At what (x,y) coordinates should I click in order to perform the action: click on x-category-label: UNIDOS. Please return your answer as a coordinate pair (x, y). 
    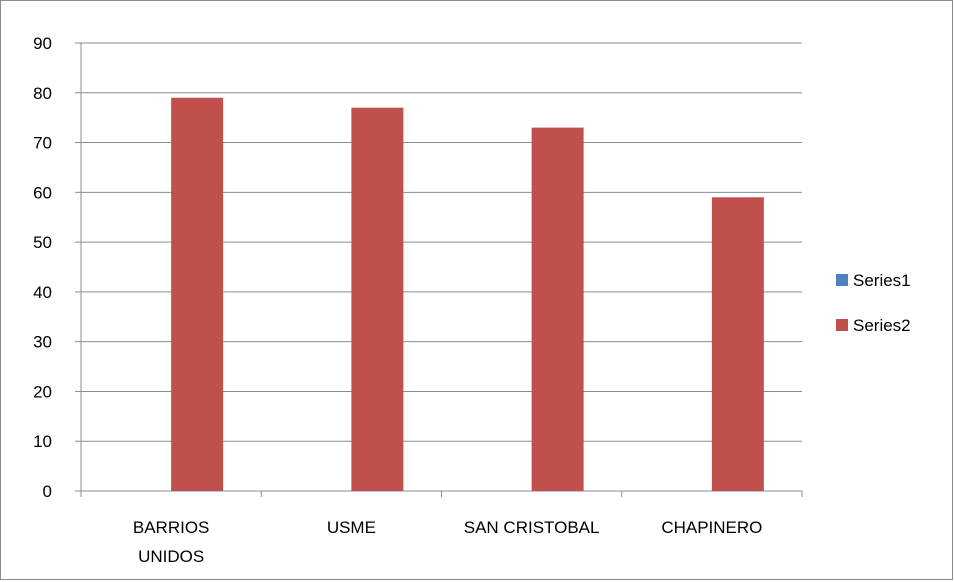
    Looking at the image, I should click on (171, 556).